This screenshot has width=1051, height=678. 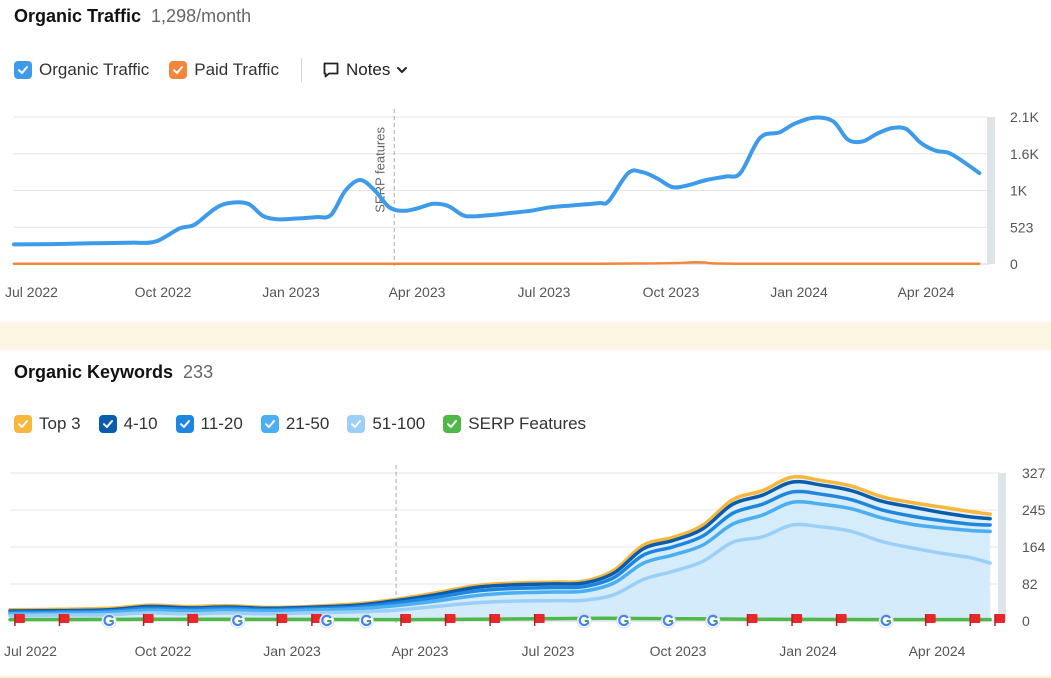 What do you see at coordinates (60, 423) in the screenshot?
I see `legend-label: Top 3` at bounding box center [60, 423].